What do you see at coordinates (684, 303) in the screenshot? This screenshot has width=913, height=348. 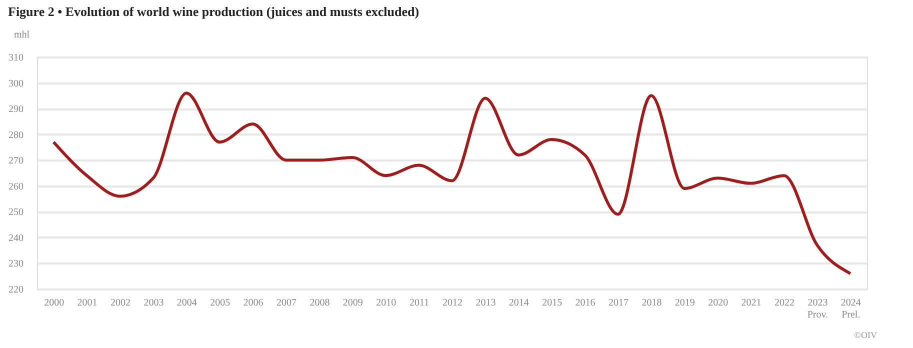 I see `x-tick-label: 2019` at bounding box center [684, 303].